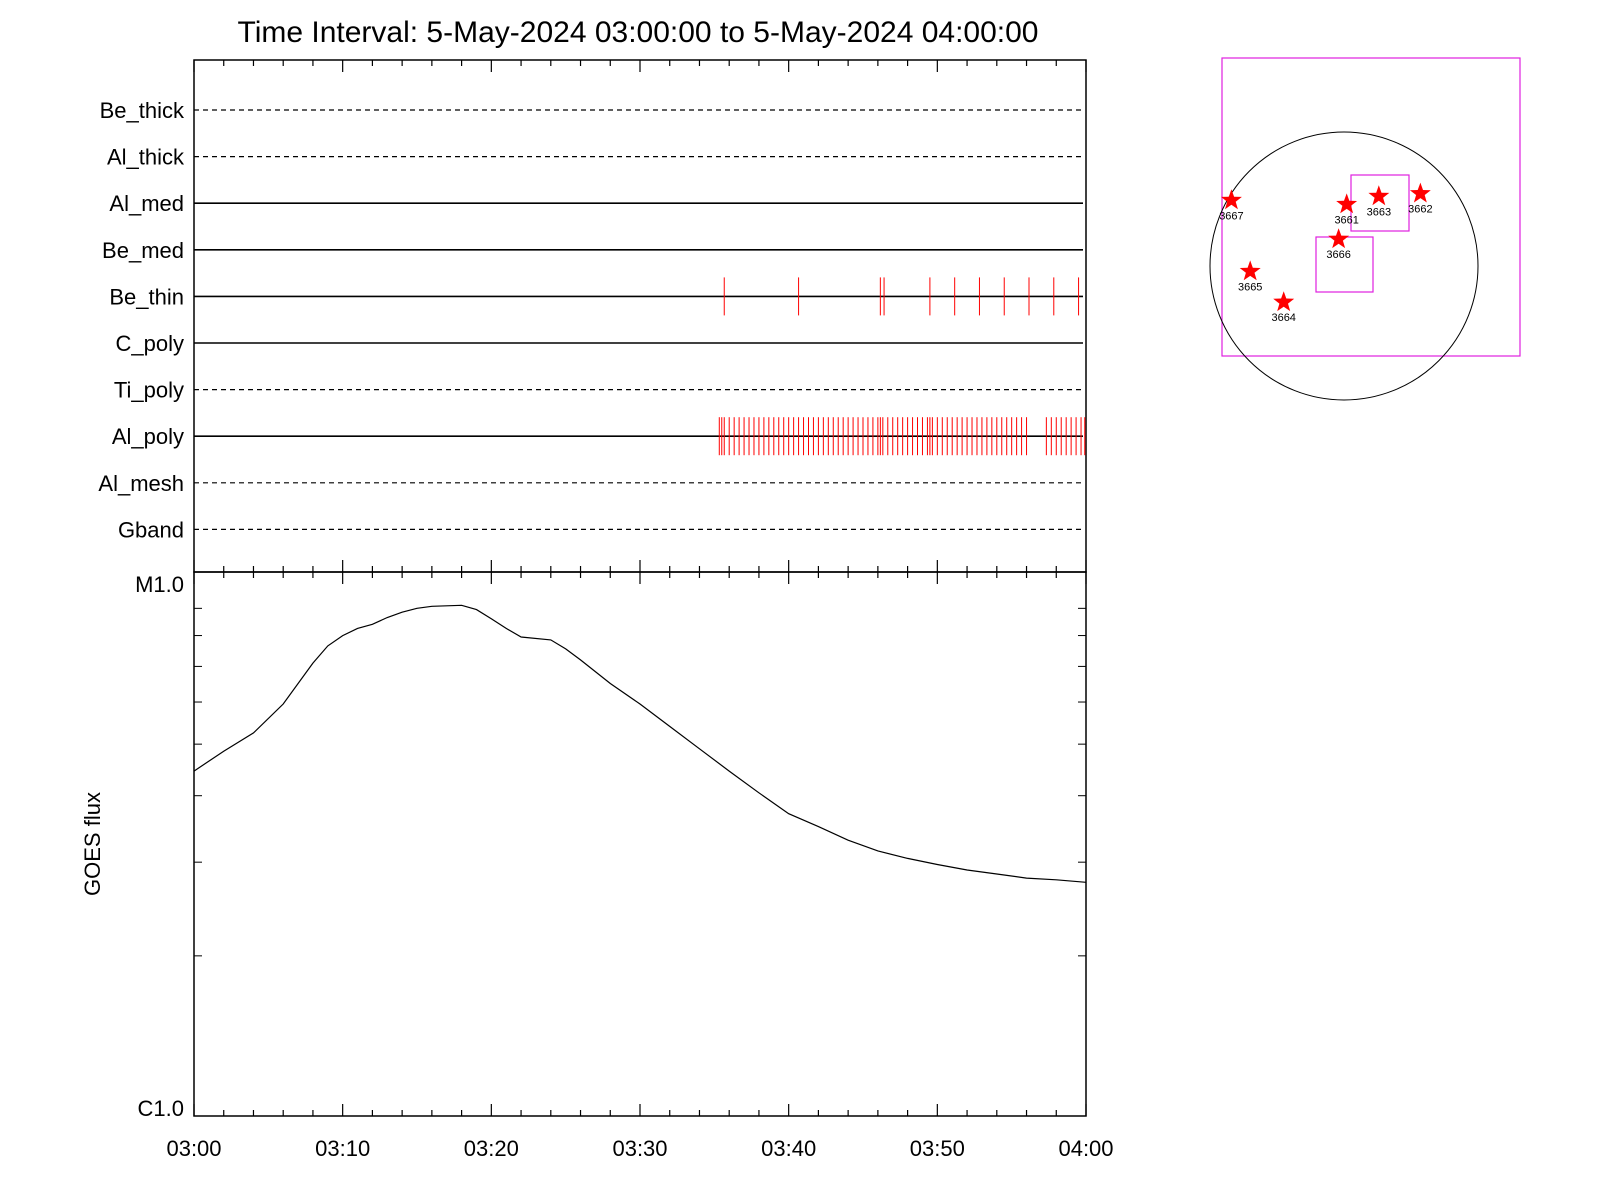  What do you see at coordinates (151, 529) in the screenshot?
I see `channel-label-Gband: Gband` at bounding box center [151, 529].